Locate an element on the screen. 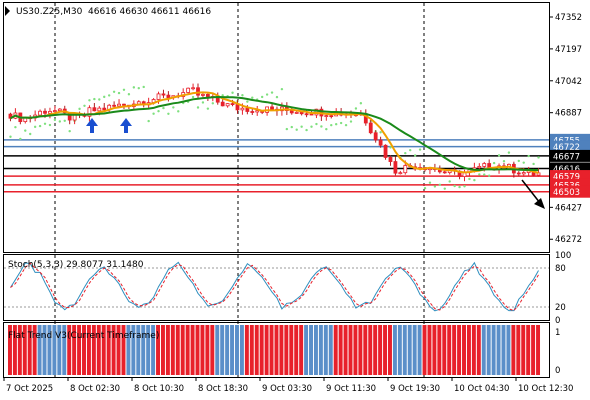  collapse-triangle-icon is located at coordinates (7, 11).